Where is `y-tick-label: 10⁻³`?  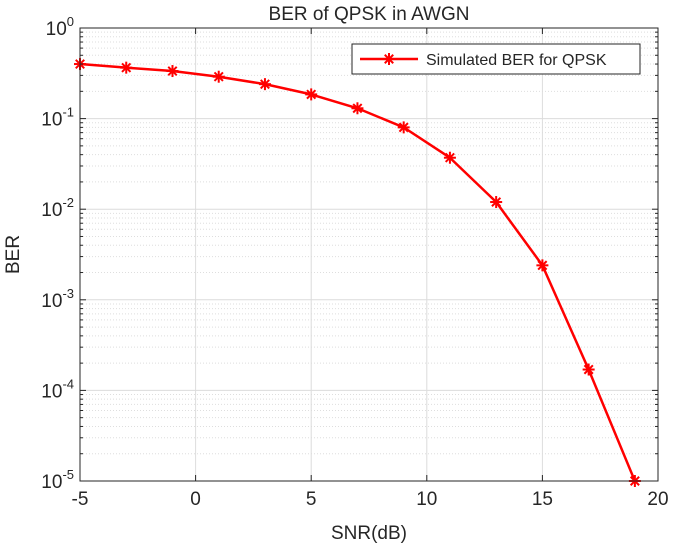
y-tick-label: 10⁻³ is located at coordinates (57, 299).